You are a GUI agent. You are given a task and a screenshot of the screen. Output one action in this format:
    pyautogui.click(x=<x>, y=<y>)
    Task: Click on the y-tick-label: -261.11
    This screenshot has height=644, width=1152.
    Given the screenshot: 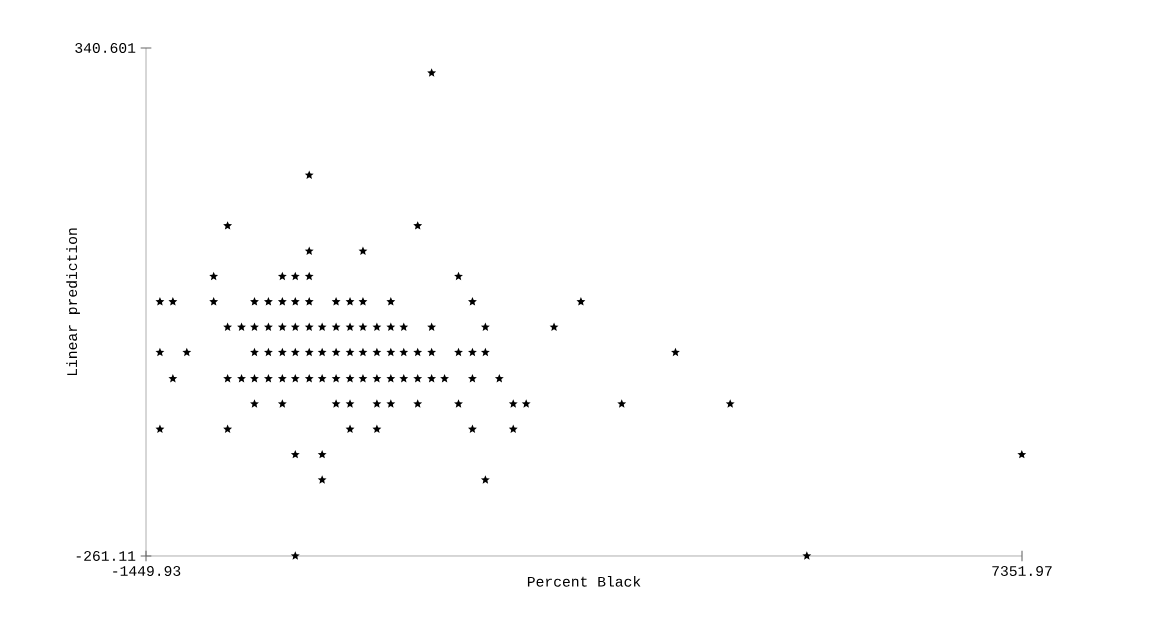 What is the action you would take?
    pyautogui.click(x=106, y=556)
    